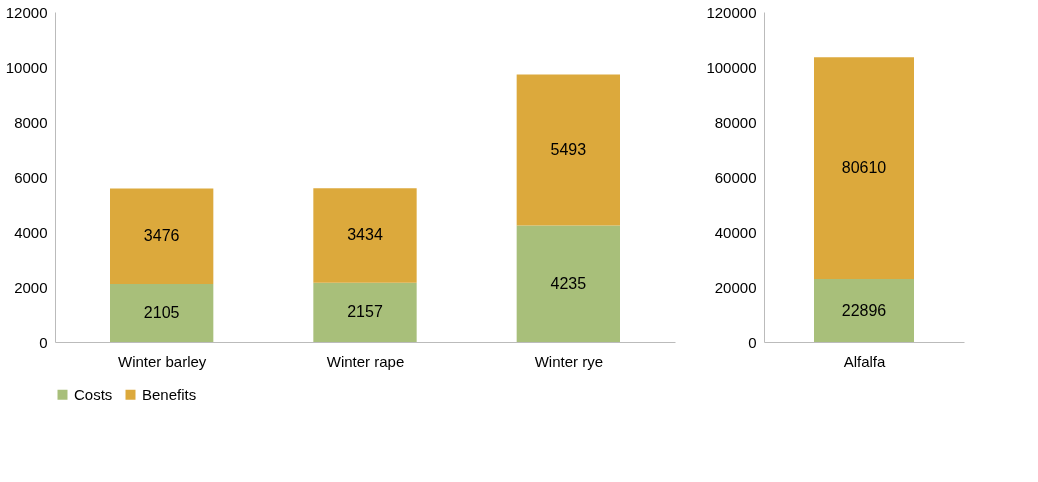 This screenshot has height=482, width=1038. I want to click on legend-label: Costs, so click(93, 394).